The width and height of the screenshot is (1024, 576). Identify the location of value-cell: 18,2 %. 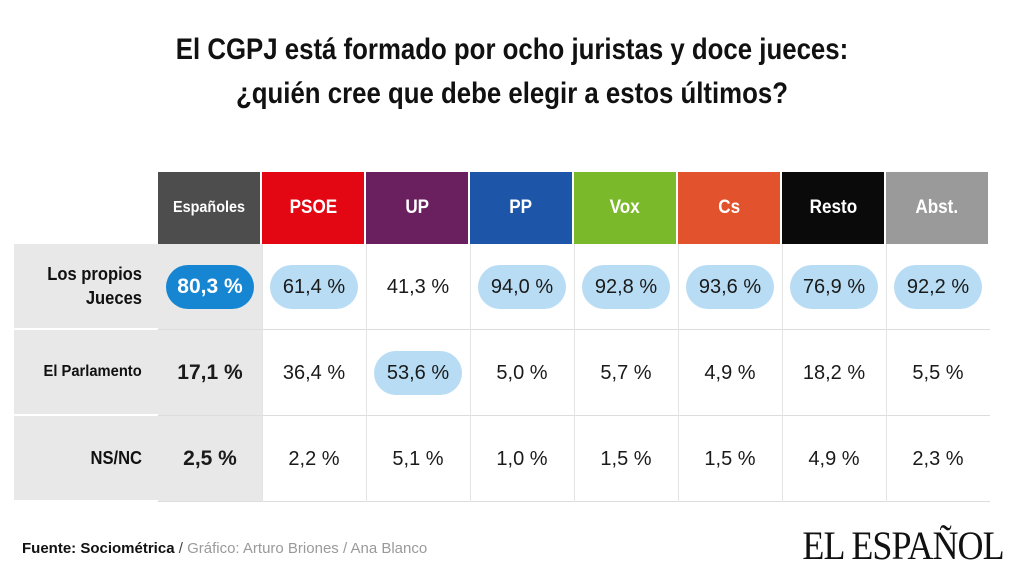
(834, 373).